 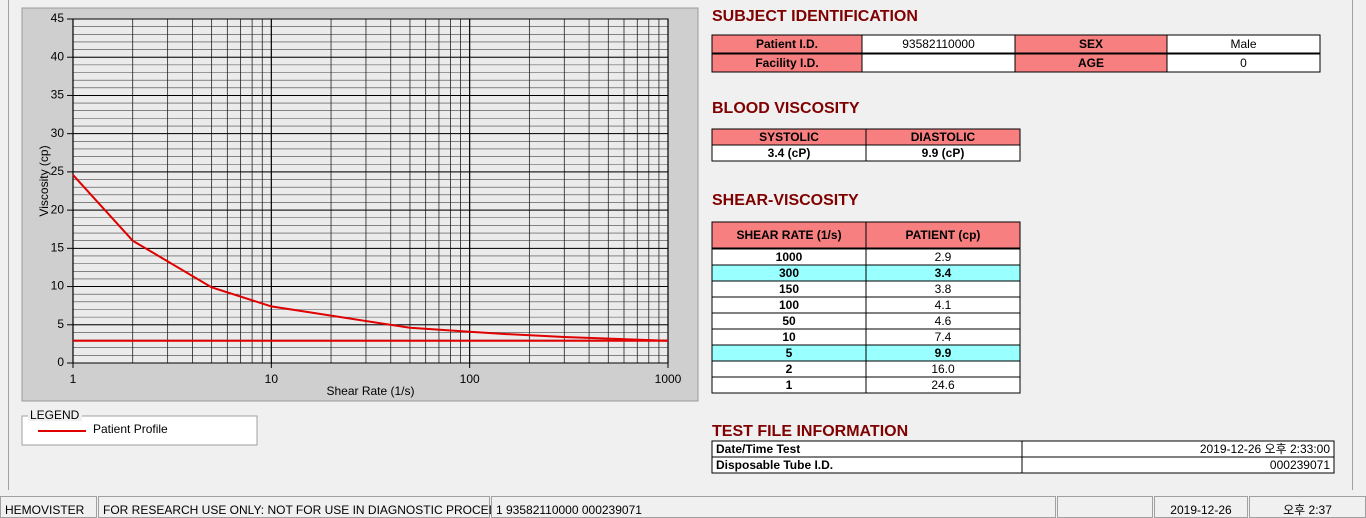 What do you see at coordinates (58, 286) in the screenshot?
I see `y-tick-label: 10` at bounding box center [58, 286].